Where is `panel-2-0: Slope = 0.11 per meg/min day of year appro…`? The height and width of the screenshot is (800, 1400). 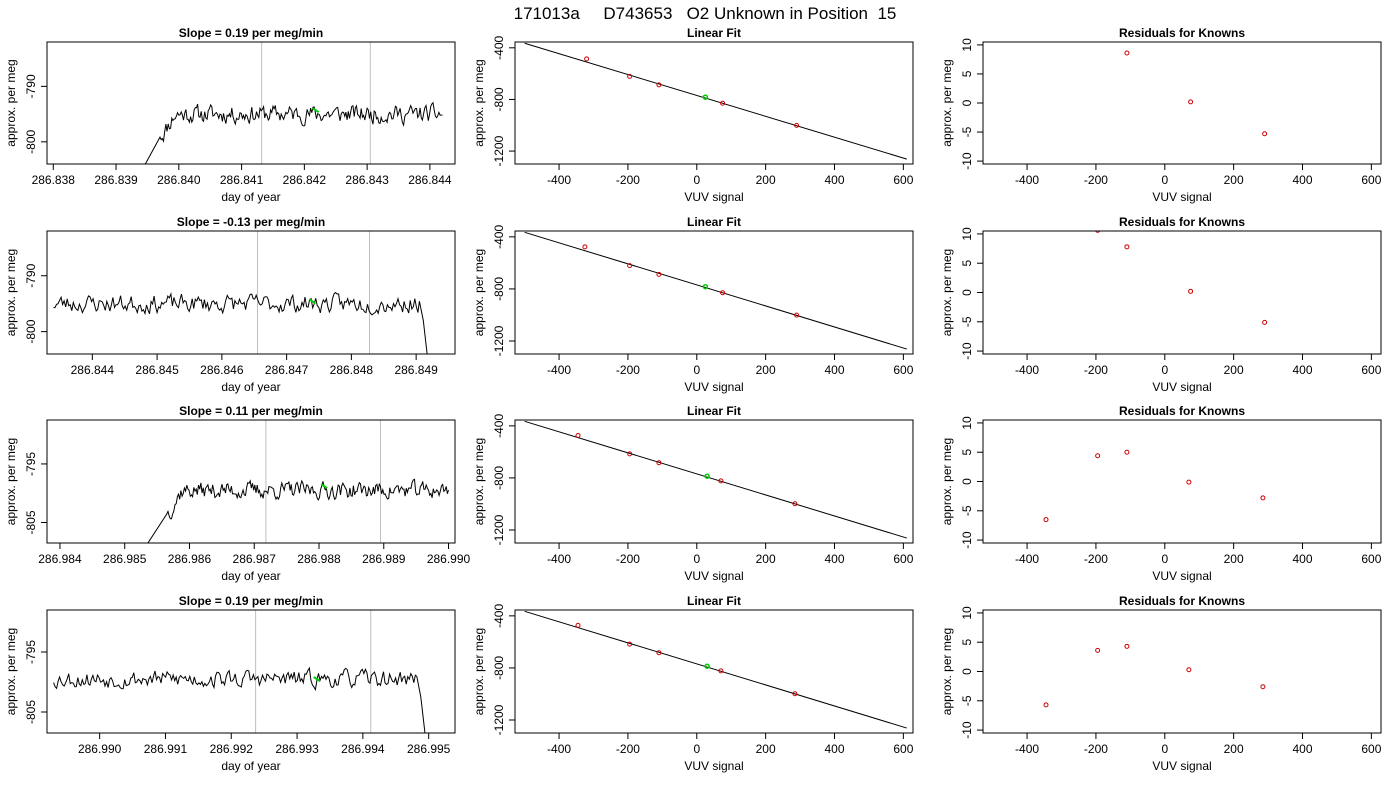
panel-2-0: Slope = 0.11 per meg/min day of year appro… is located at coordinates (237, 493).